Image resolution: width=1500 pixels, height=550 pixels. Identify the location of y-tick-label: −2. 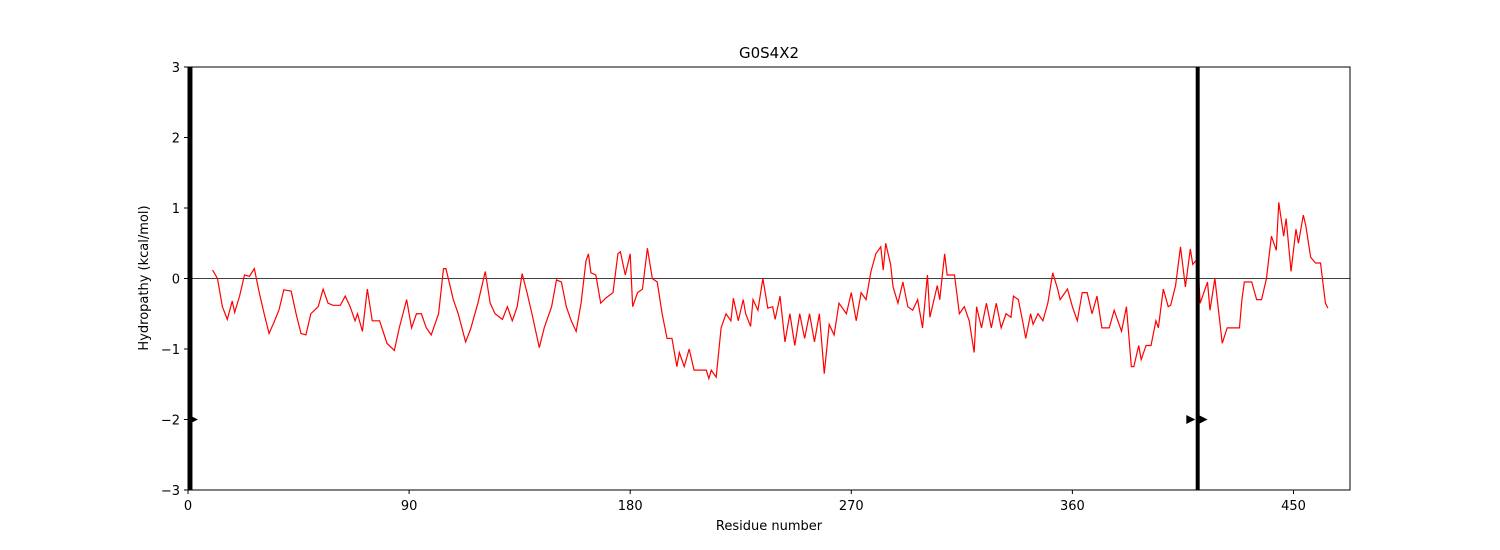
(170, 421).